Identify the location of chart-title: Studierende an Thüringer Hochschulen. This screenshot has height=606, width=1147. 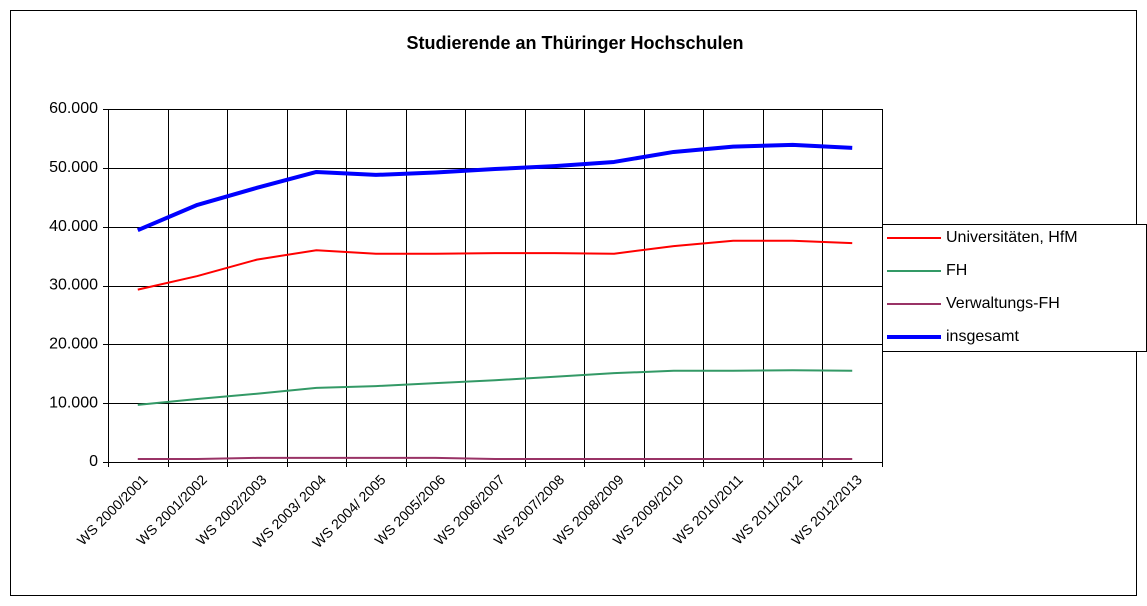
(574, 43).